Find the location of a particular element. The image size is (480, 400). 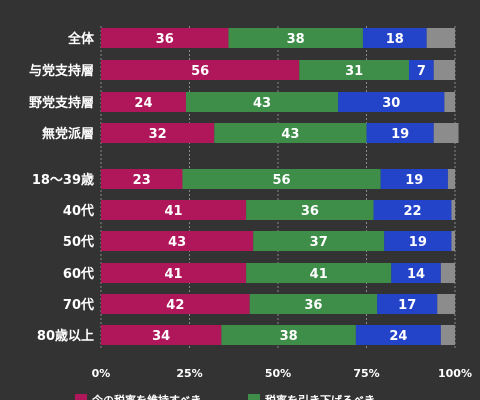

value-label: 17 is located at coordinates (407, 305).